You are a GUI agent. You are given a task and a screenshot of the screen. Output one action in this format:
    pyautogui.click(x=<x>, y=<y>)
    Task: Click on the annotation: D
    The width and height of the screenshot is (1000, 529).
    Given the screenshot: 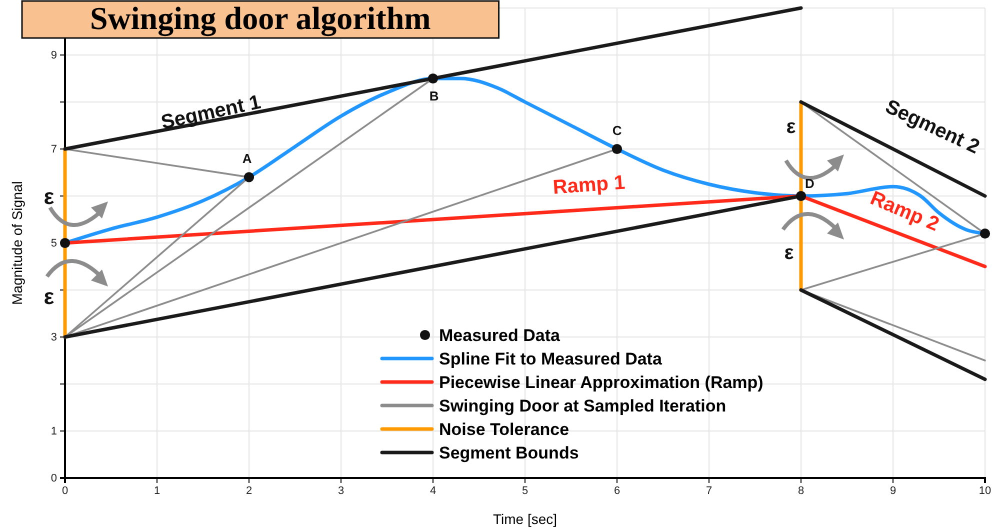 What is the action you would take?
    pyautogui.click(x=809, y=183)
    